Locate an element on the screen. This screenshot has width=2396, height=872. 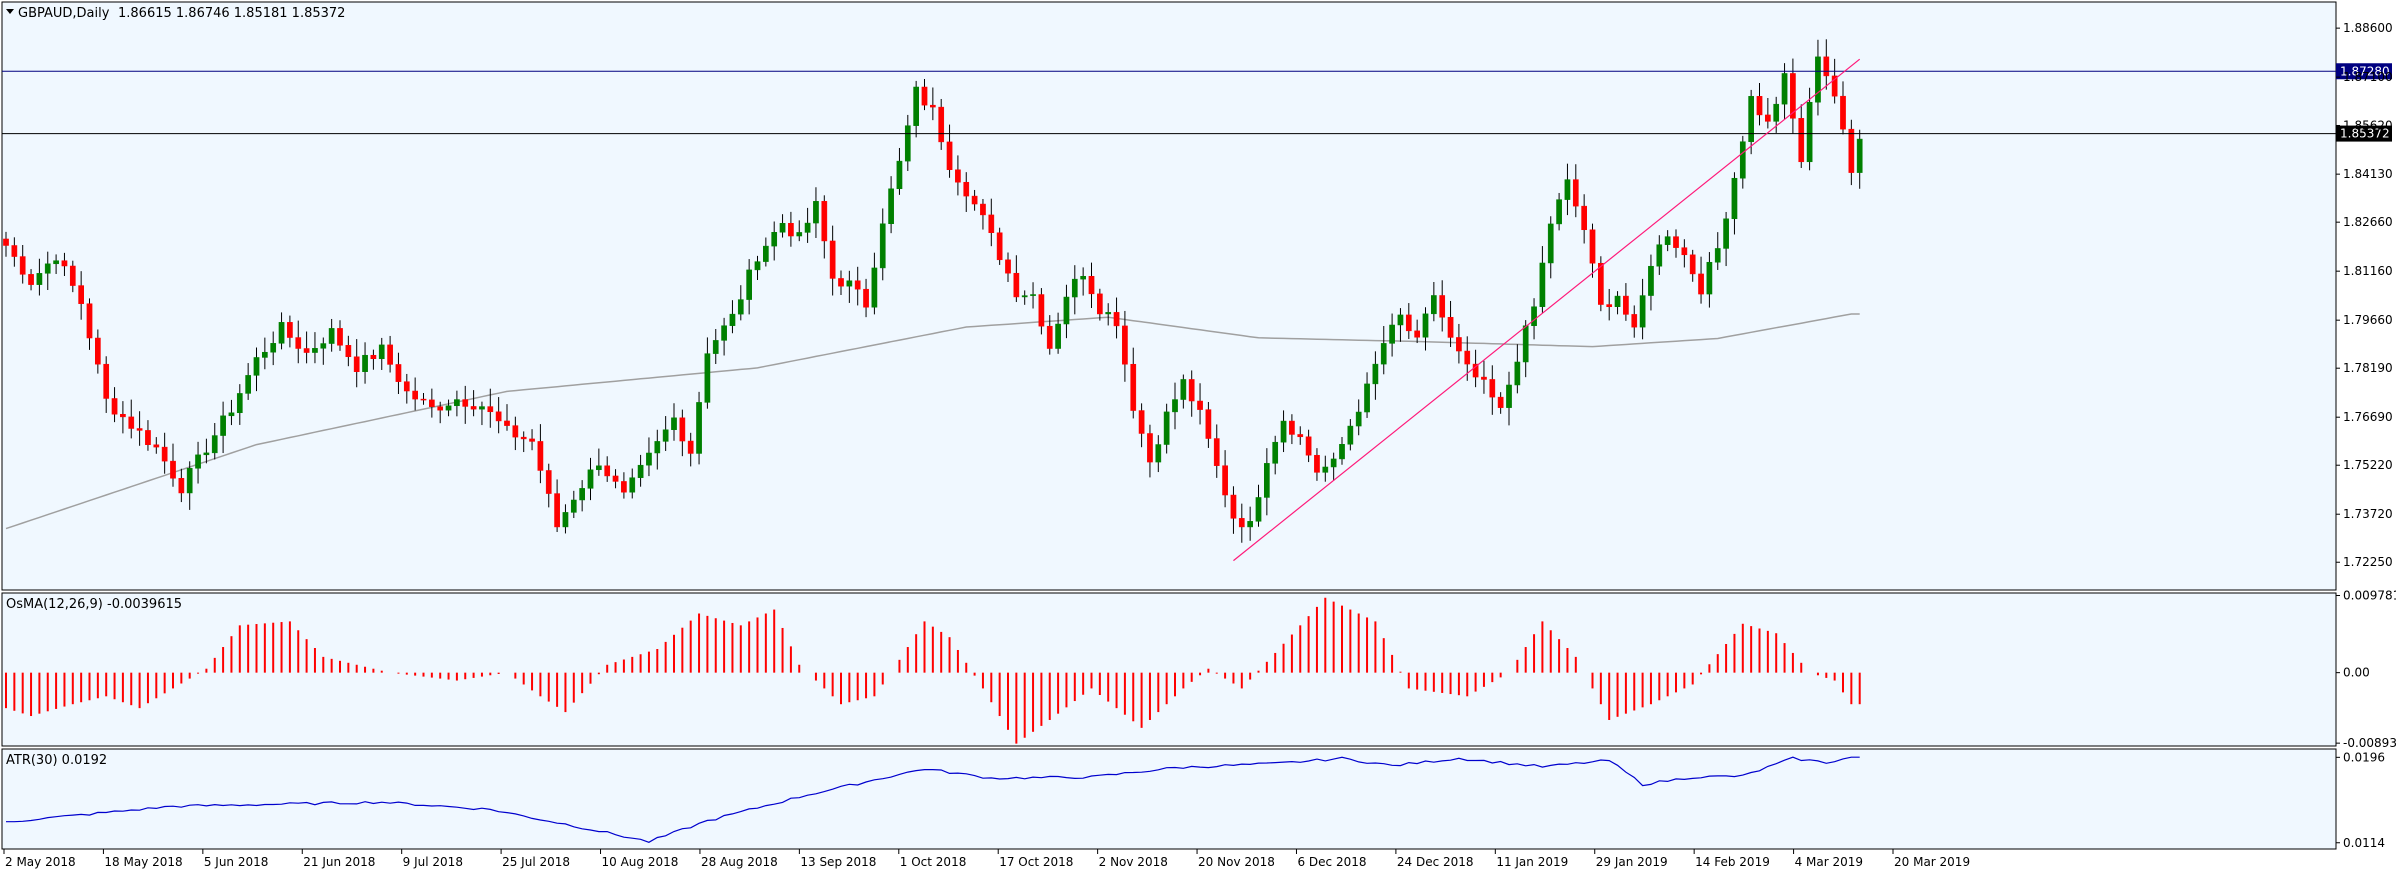
atr-title: ATR(30) 0.0192 is located at coordinates (56, 760).